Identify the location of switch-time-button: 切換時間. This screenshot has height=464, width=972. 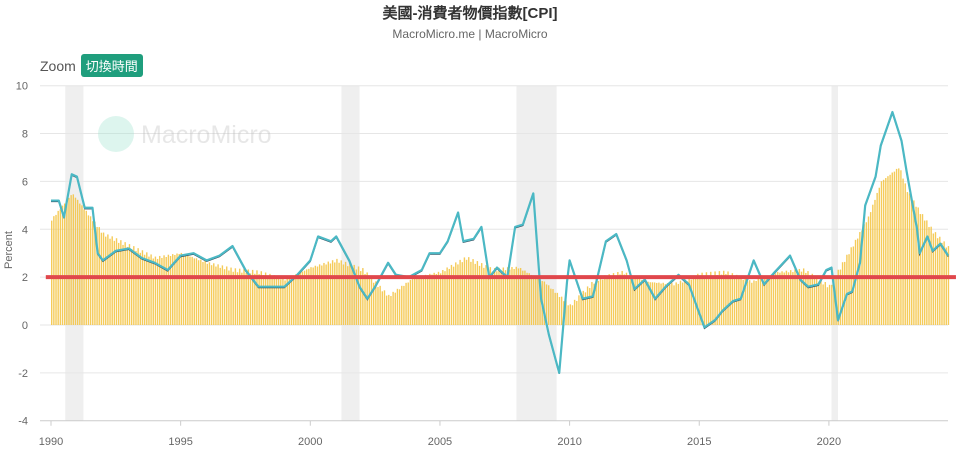
(111, 65).